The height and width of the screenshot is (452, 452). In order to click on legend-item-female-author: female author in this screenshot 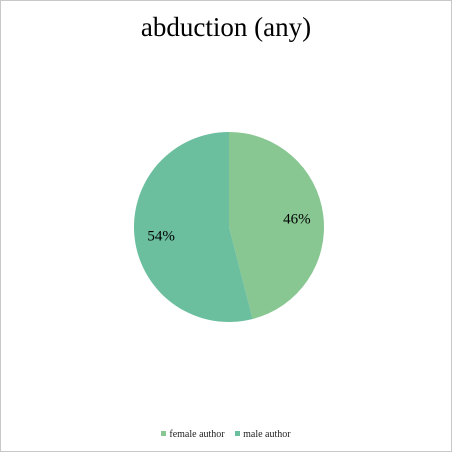, I will do `click(193, 434)`.